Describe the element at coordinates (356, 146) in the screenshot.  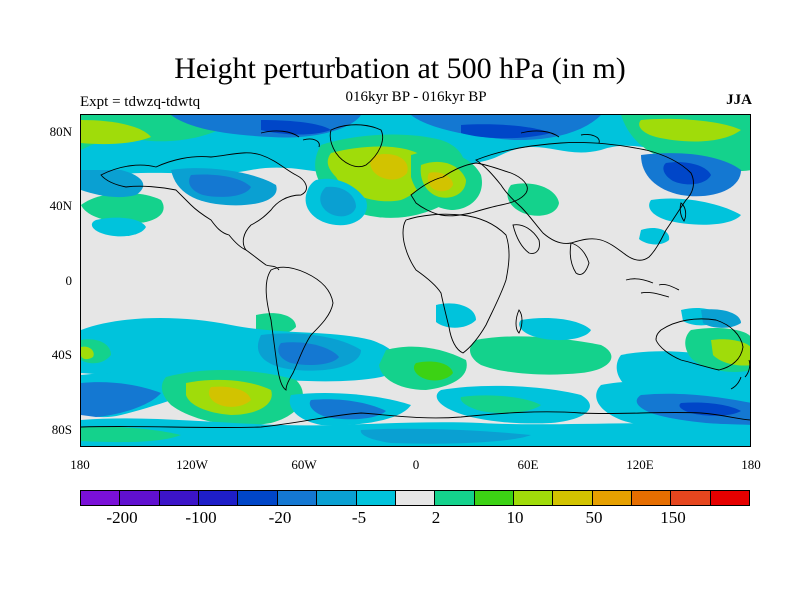
I see `coastline-greenland` at that location.